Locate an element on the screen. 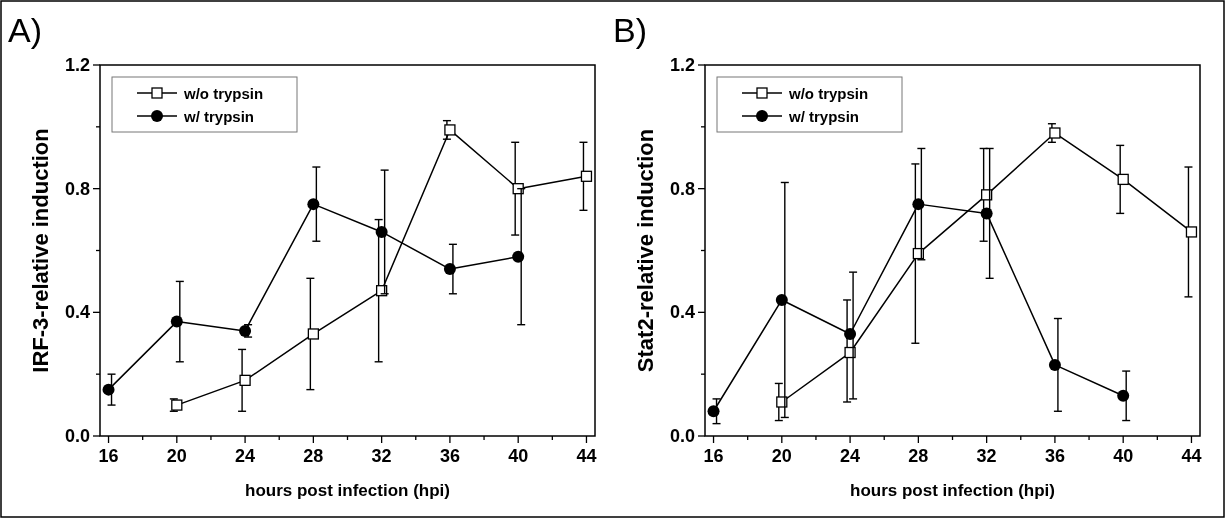 The image size is (1225, 518). chart-title: A) is located at coordinates (25, 30).